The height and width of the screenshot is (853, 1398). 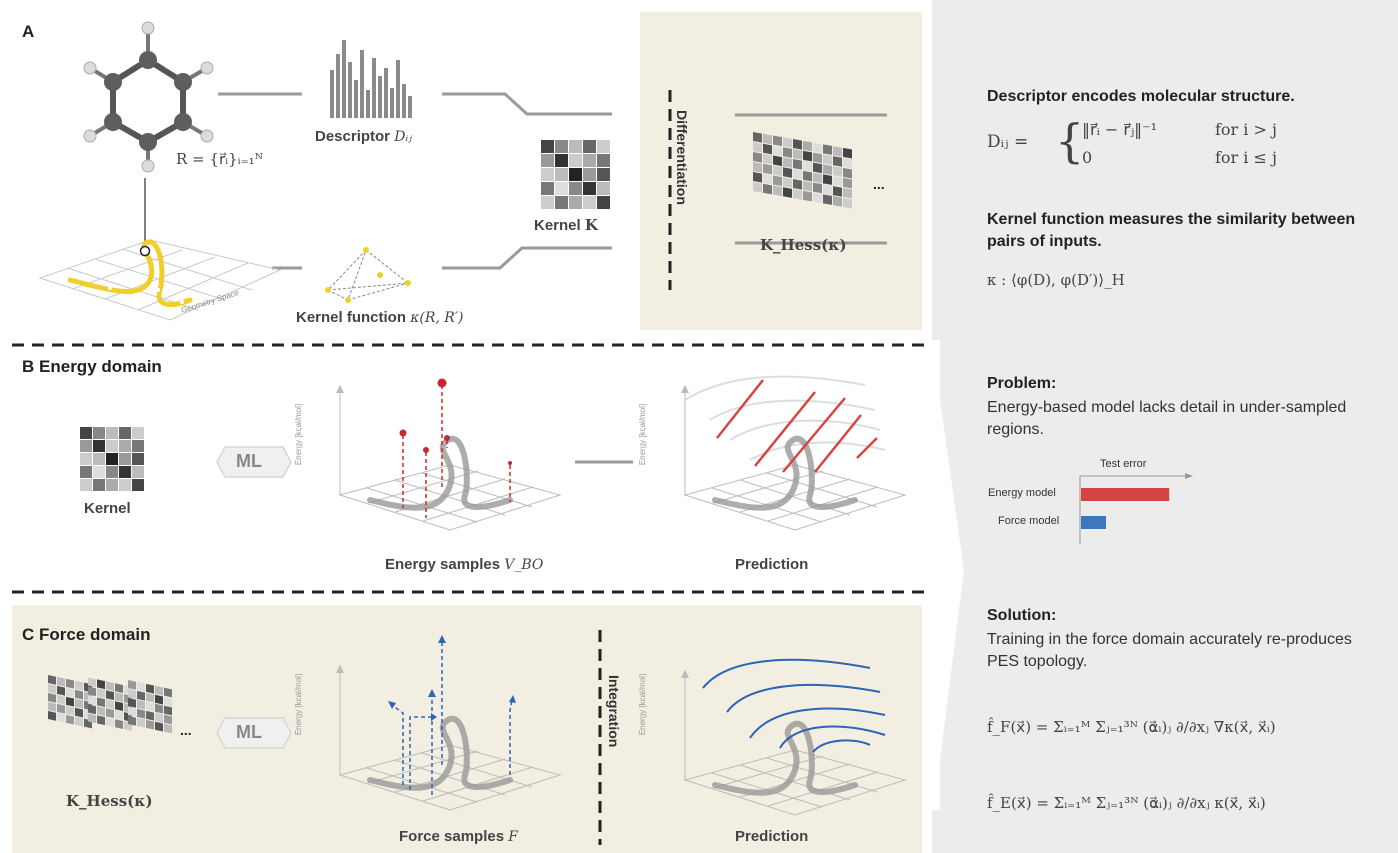 I want to click on differentiation-divider, so click(x=670, y=190).